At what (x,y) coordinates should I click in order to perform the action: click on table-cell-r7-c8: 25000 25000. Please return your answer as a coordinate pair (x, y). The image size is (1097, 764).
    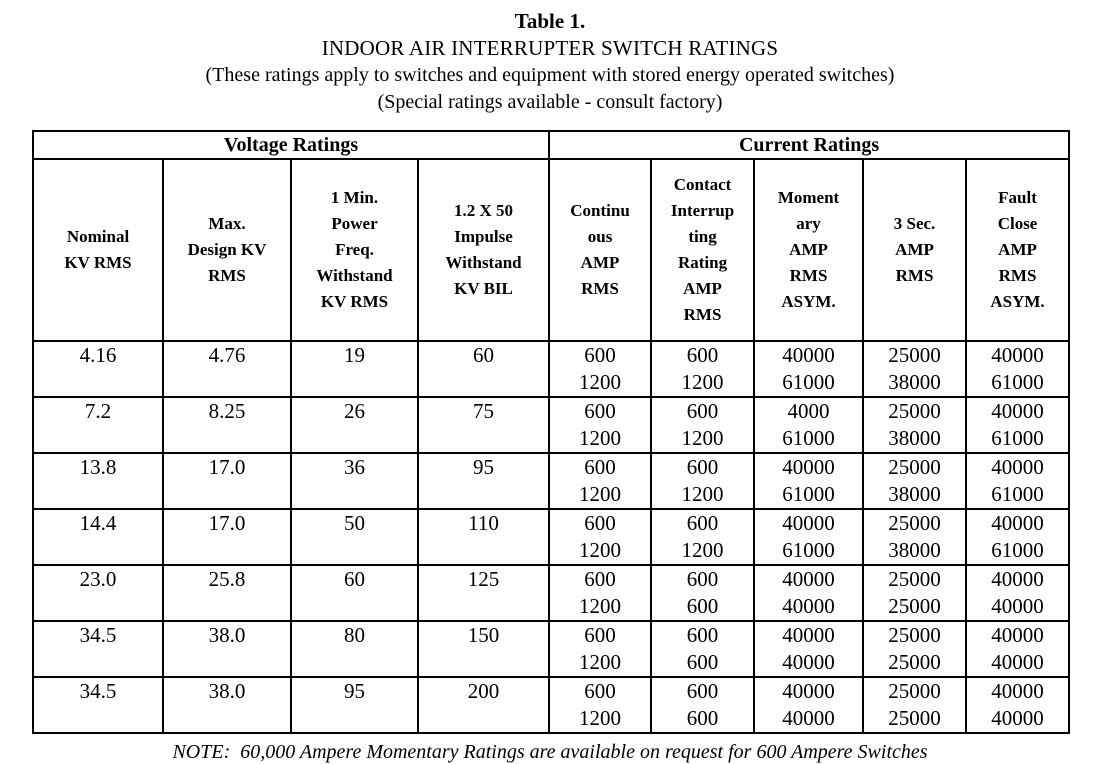
    Looking at the image, I should click on (915, 705).